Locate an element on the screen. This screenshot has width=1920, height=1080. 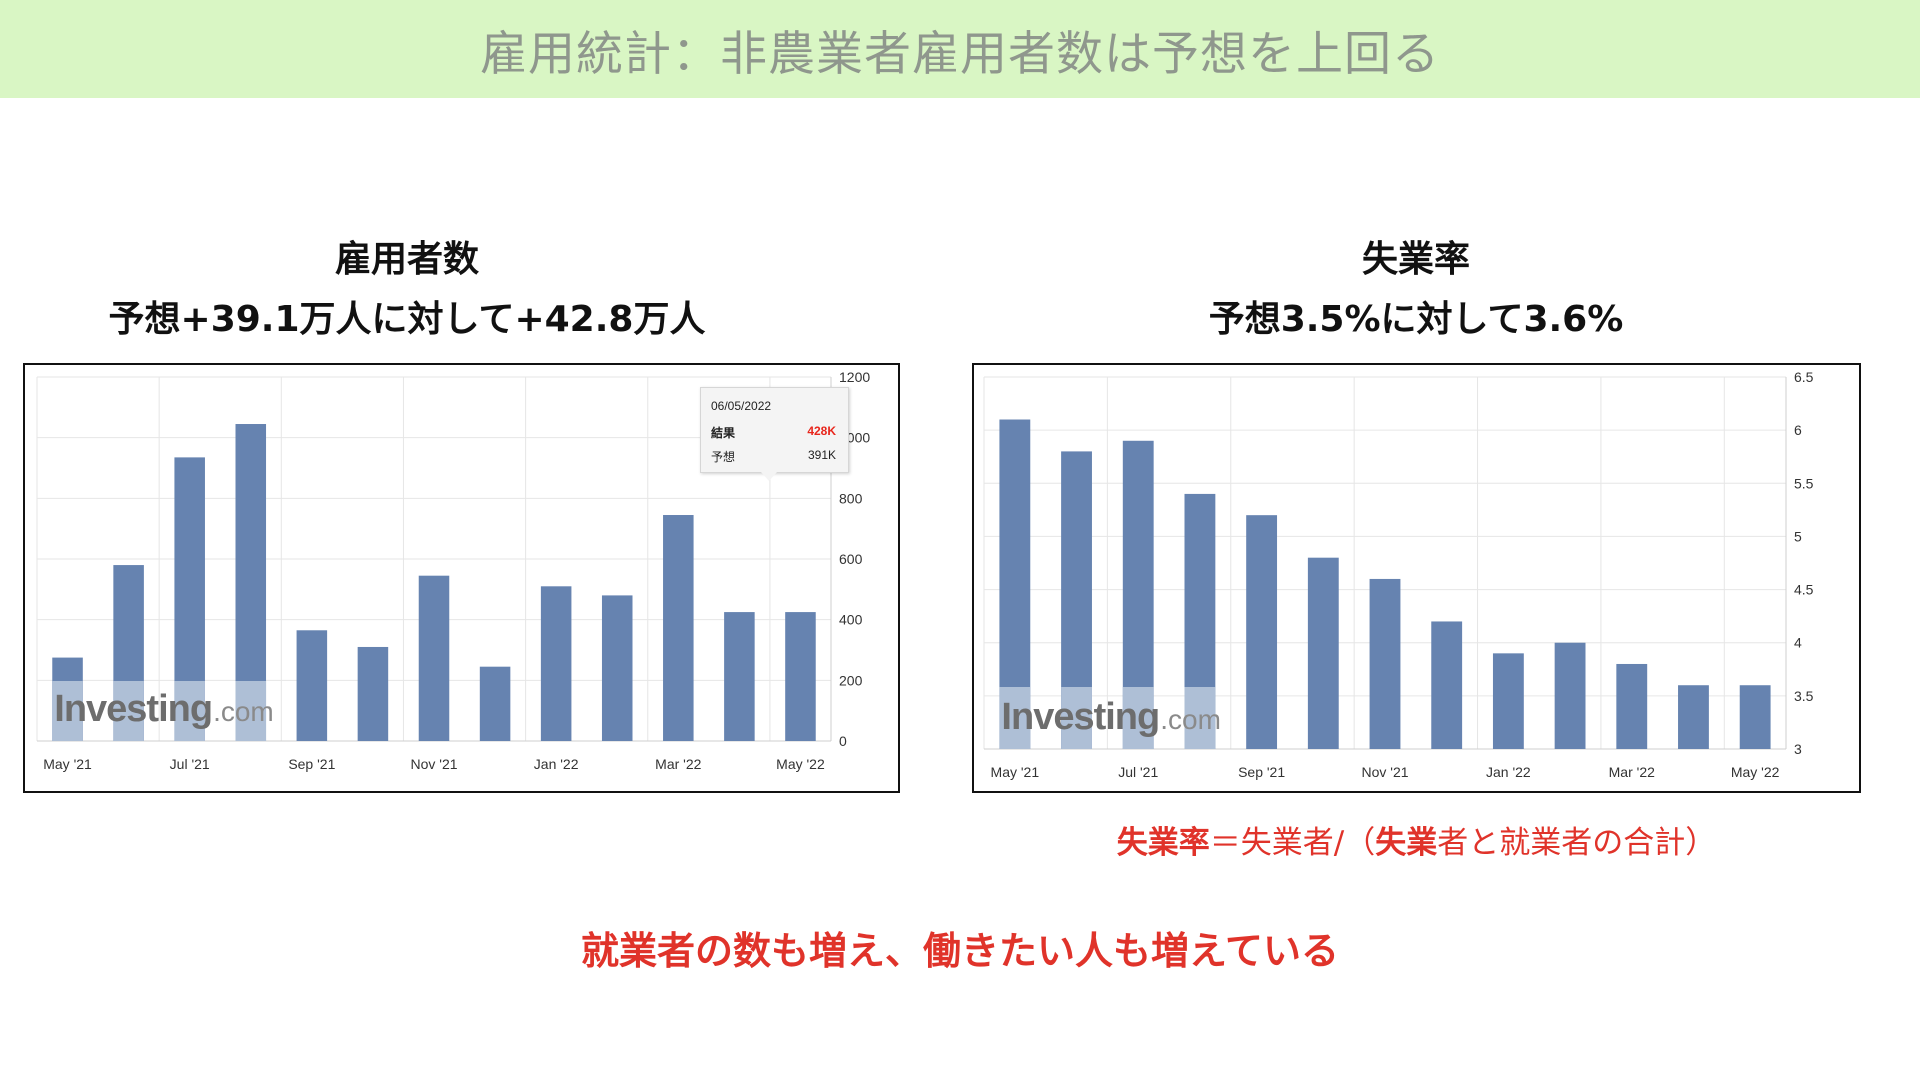
tooltip-forecast-label: 予想 is located at coordinates (723, 457).